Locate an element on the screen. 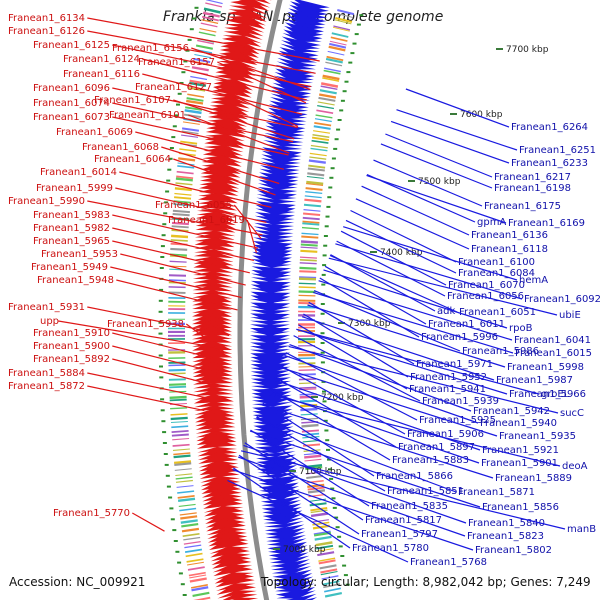 The width and height of the screenshot is (600, 600). right-gene-label: Franean1_5939 is located at coordinates (460, 401).